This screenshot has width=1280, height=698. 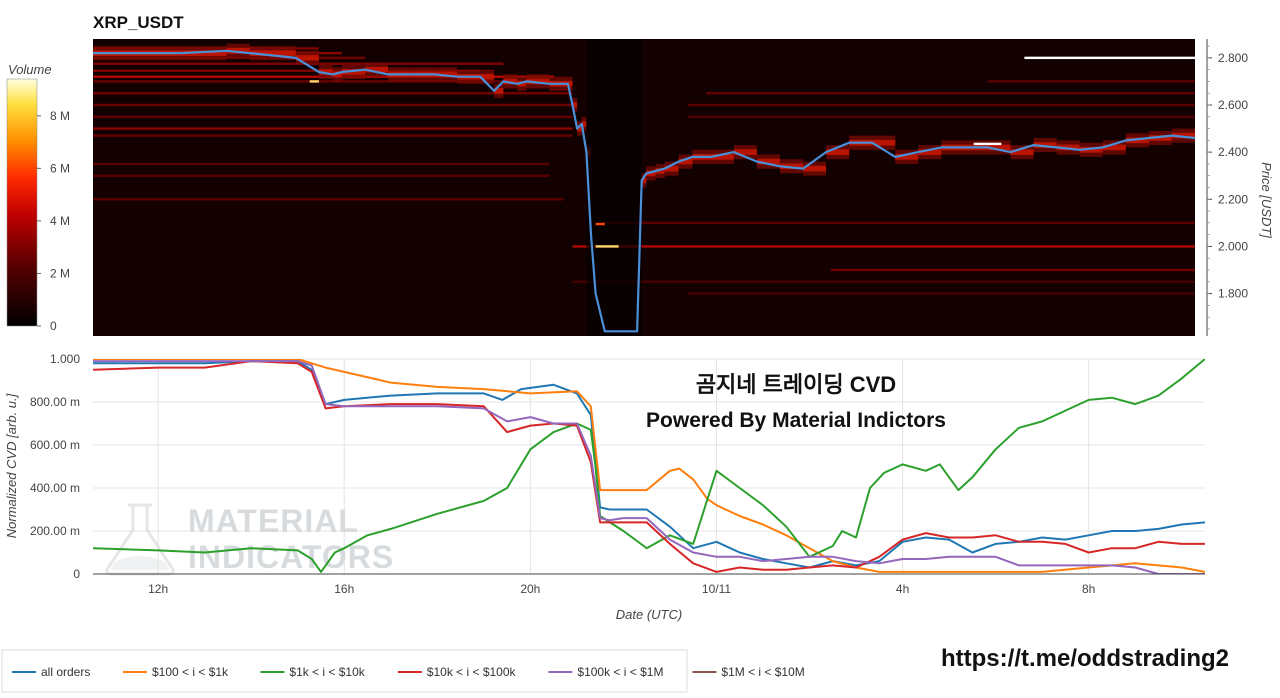 I want to click on watermark-line-1: MATERIAL, so click(x=273, y=521).